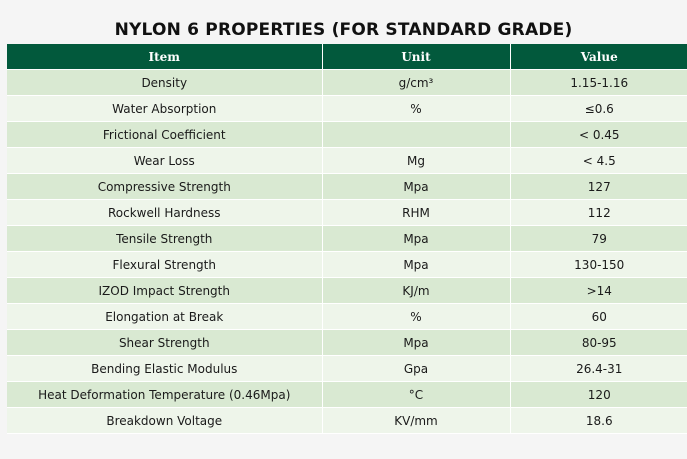 The image size is (687, 459). Describe the element at coordinates (165, 134) in the screenshot. I see `cell-item: Frictional Coefficient` at that location.